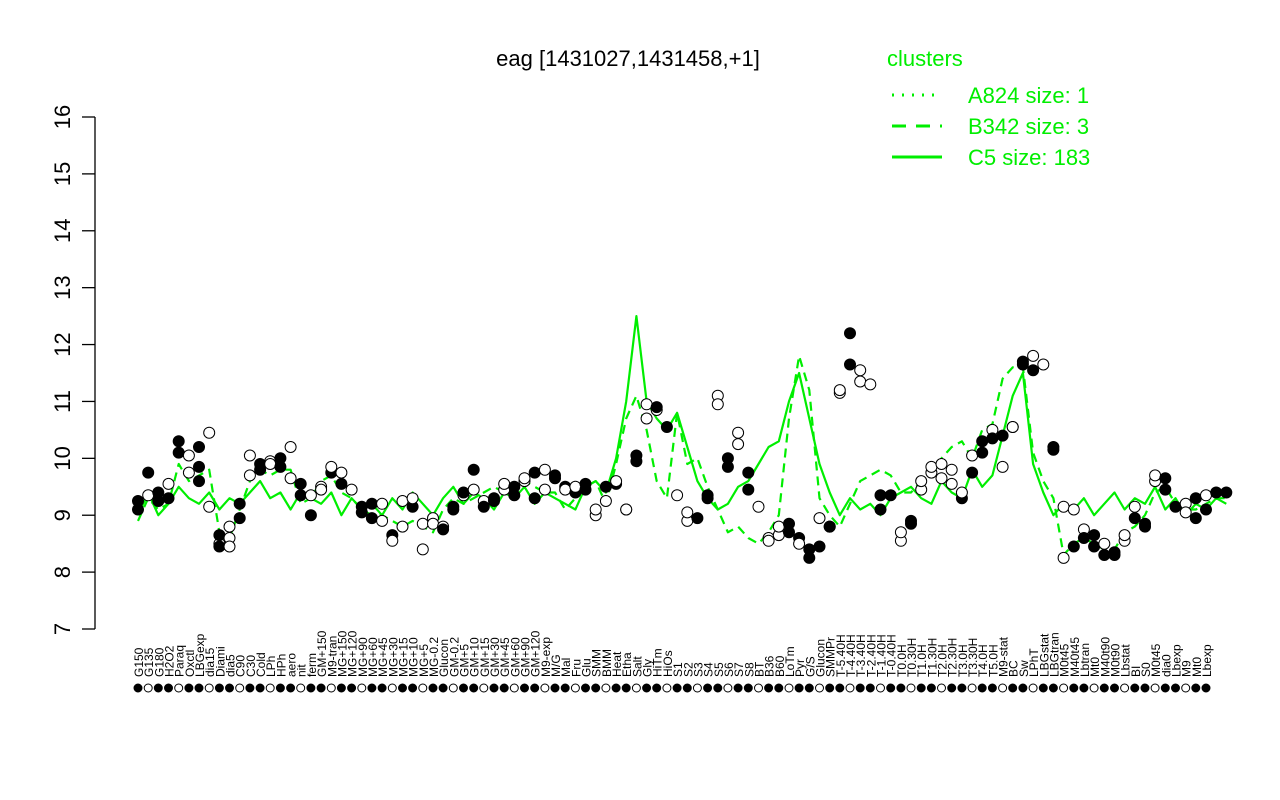  I want to click on x-tick-label: T-4.40H, so click(851, 655).